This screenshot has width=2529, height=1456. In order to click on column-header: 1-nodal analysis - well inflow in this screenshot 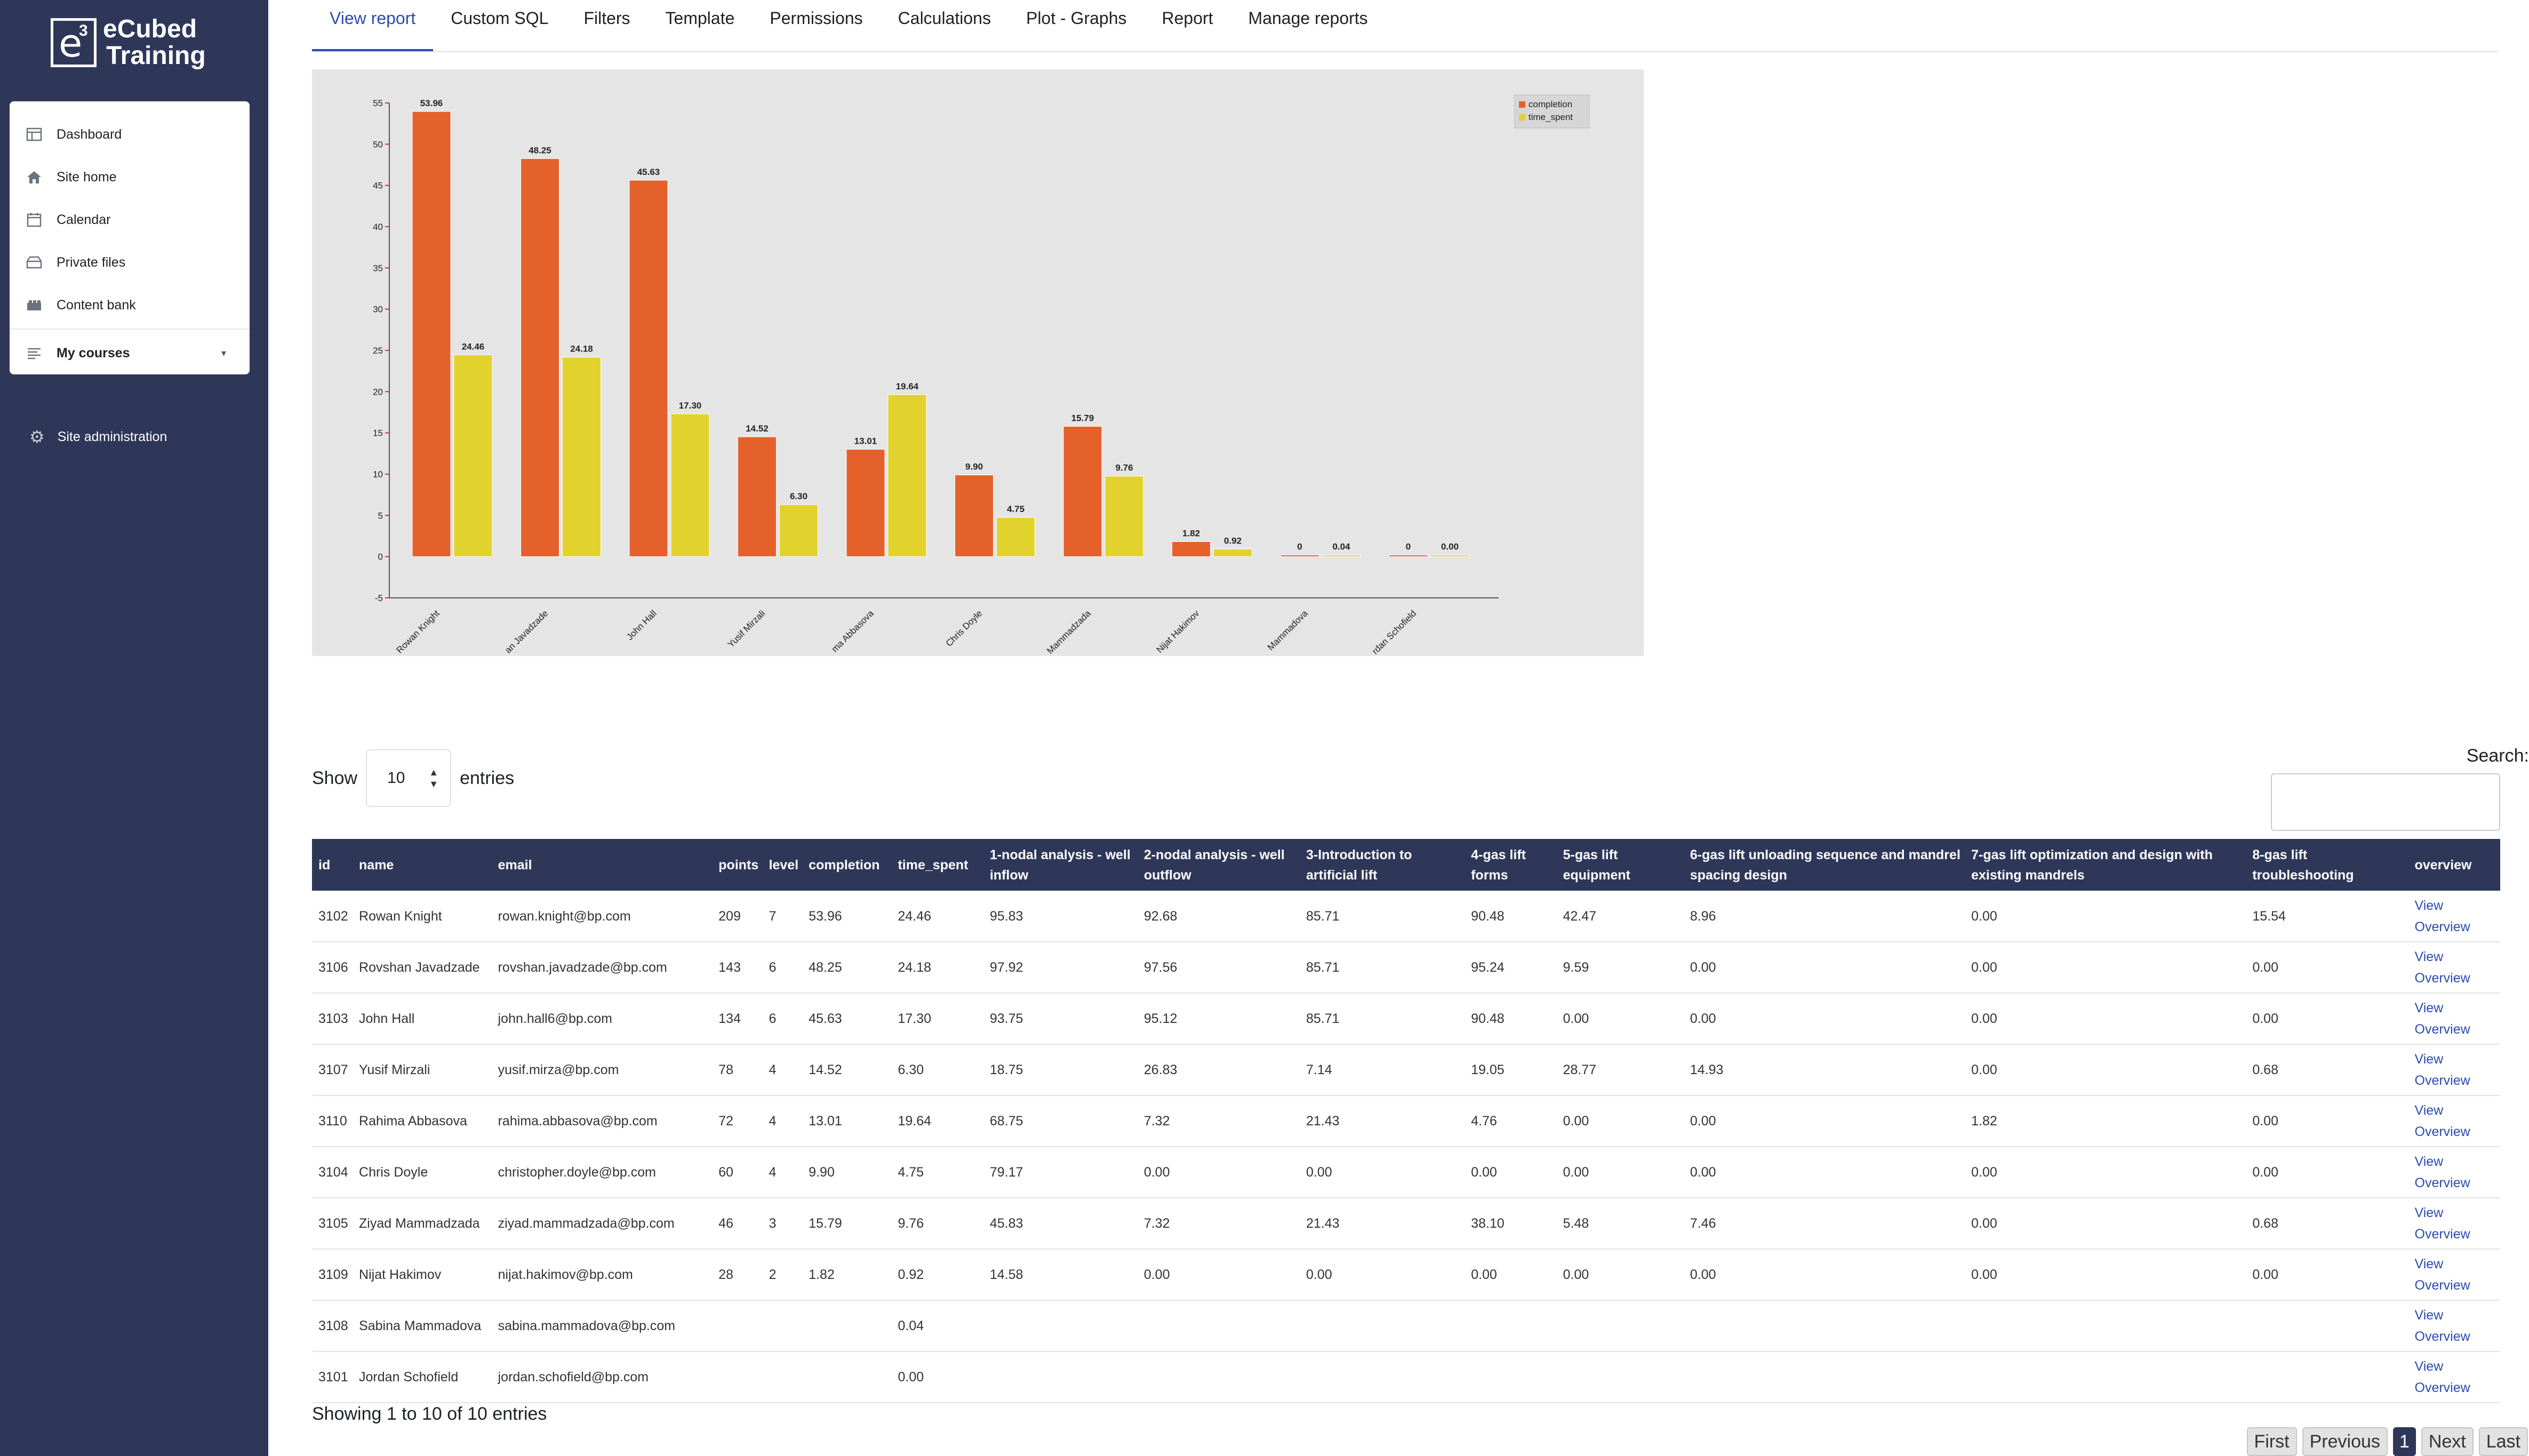, I will do `click(1060, 865)`.